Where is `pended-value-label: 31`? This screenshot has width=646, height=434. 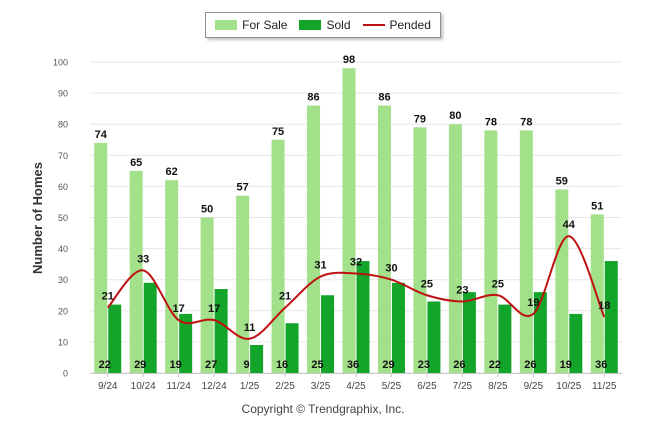
pended-value-label: 31 is located at coordinates (320, 266).